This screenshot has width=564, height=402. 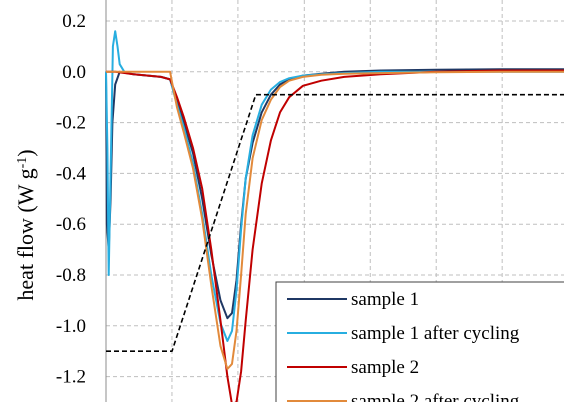 What do you see at coordinates (22, 163) in the screenshot?
I see `y-axis-label-sup: -1` at bounding box center [22, 163].